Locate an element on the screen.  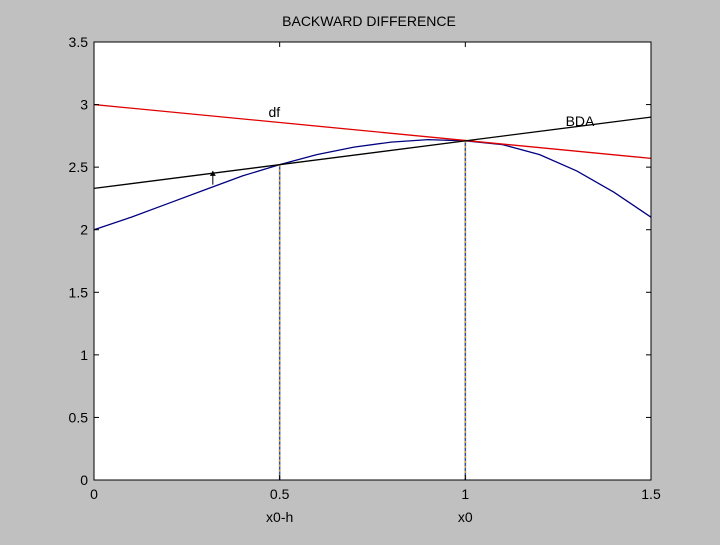
y-tick-label-4: 2 is located at coordinates (84, 230).